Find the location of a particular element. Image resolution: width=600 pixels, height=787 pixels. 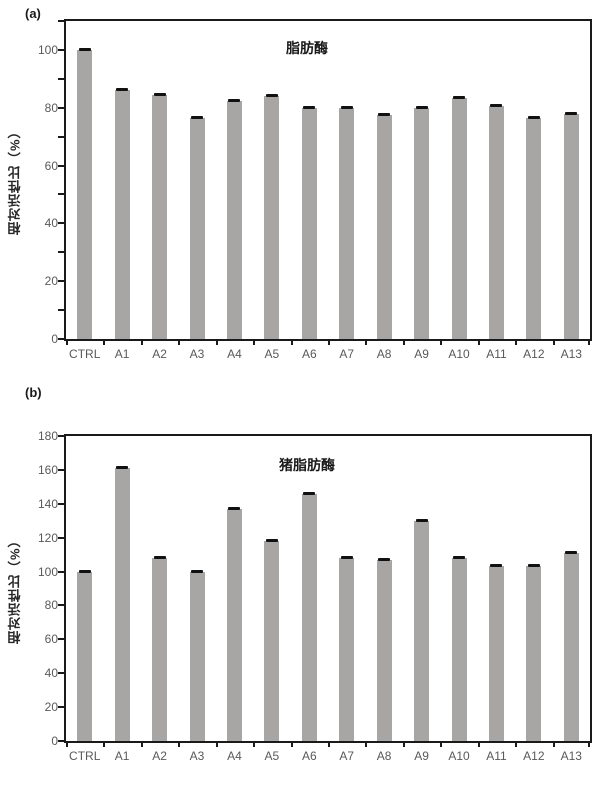

error-bar-cap-a12 is located at coordinates (533, 566).